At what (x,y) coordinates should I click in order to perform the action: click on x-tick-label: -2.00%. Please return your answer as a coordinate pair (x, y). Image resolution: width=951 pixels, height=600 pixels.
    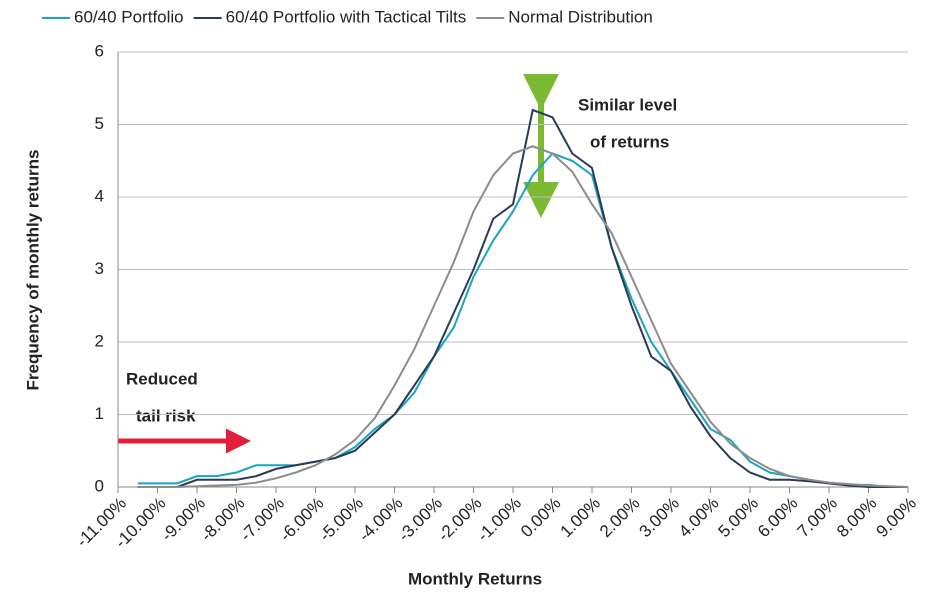
    Looking at the image, I should click on (460, 520).